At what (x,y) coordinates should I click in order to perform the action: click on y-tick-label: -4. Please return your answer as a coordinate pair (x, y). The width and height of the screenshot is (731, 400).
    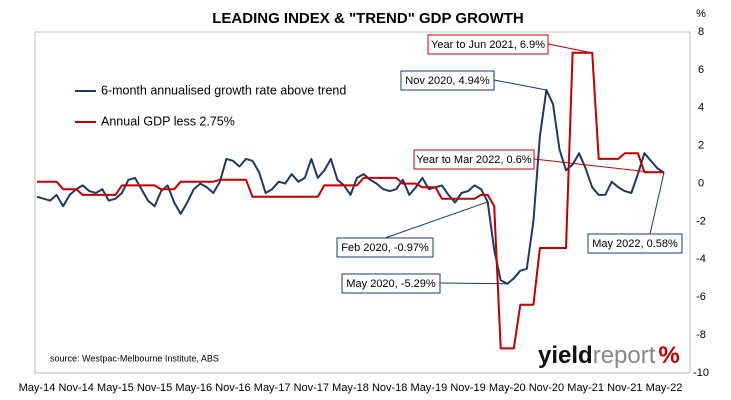
    Looking at the image, I should click on (701, 259).